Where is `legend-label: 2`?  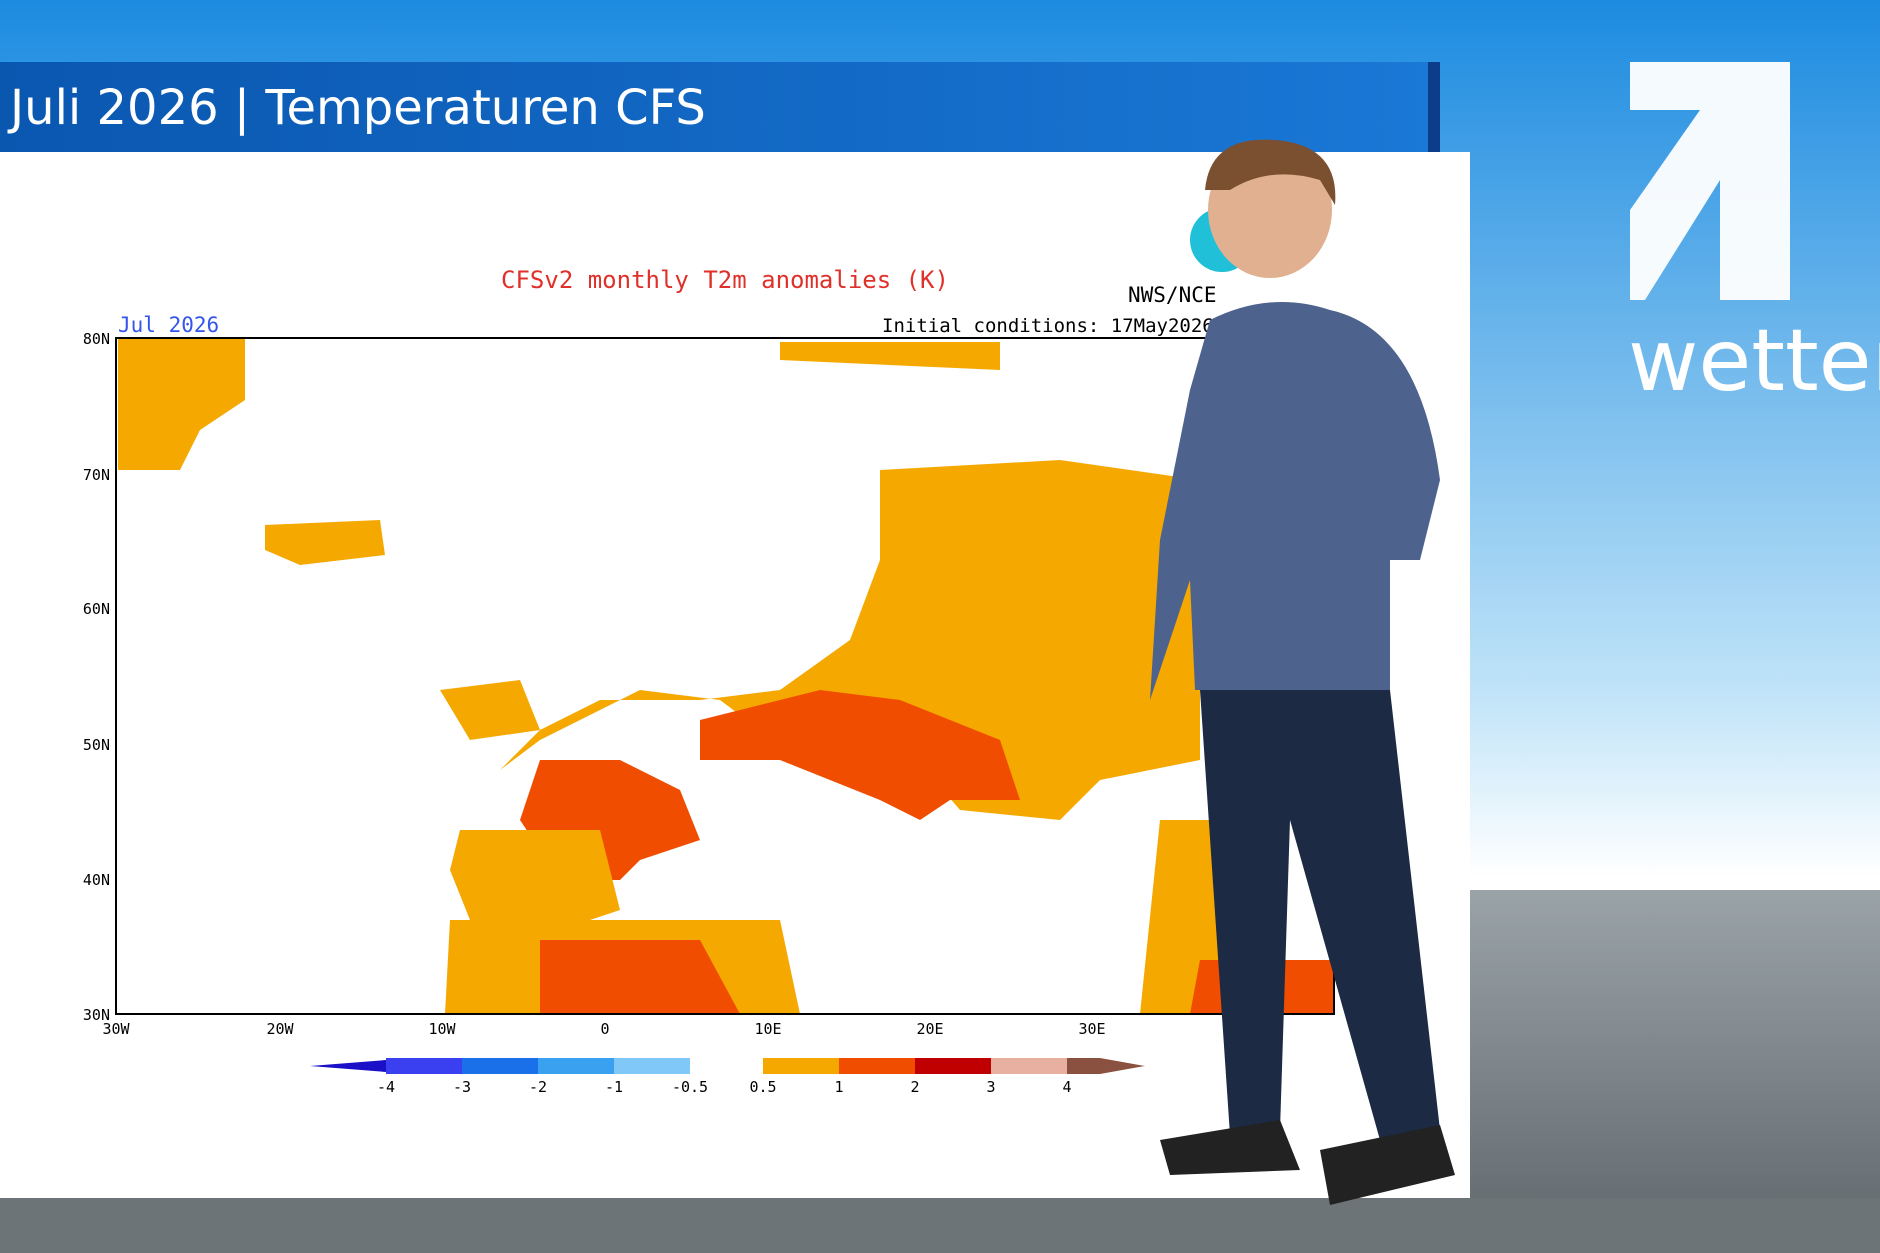
legend-label: 2 is located at coordinates (914, 1087).